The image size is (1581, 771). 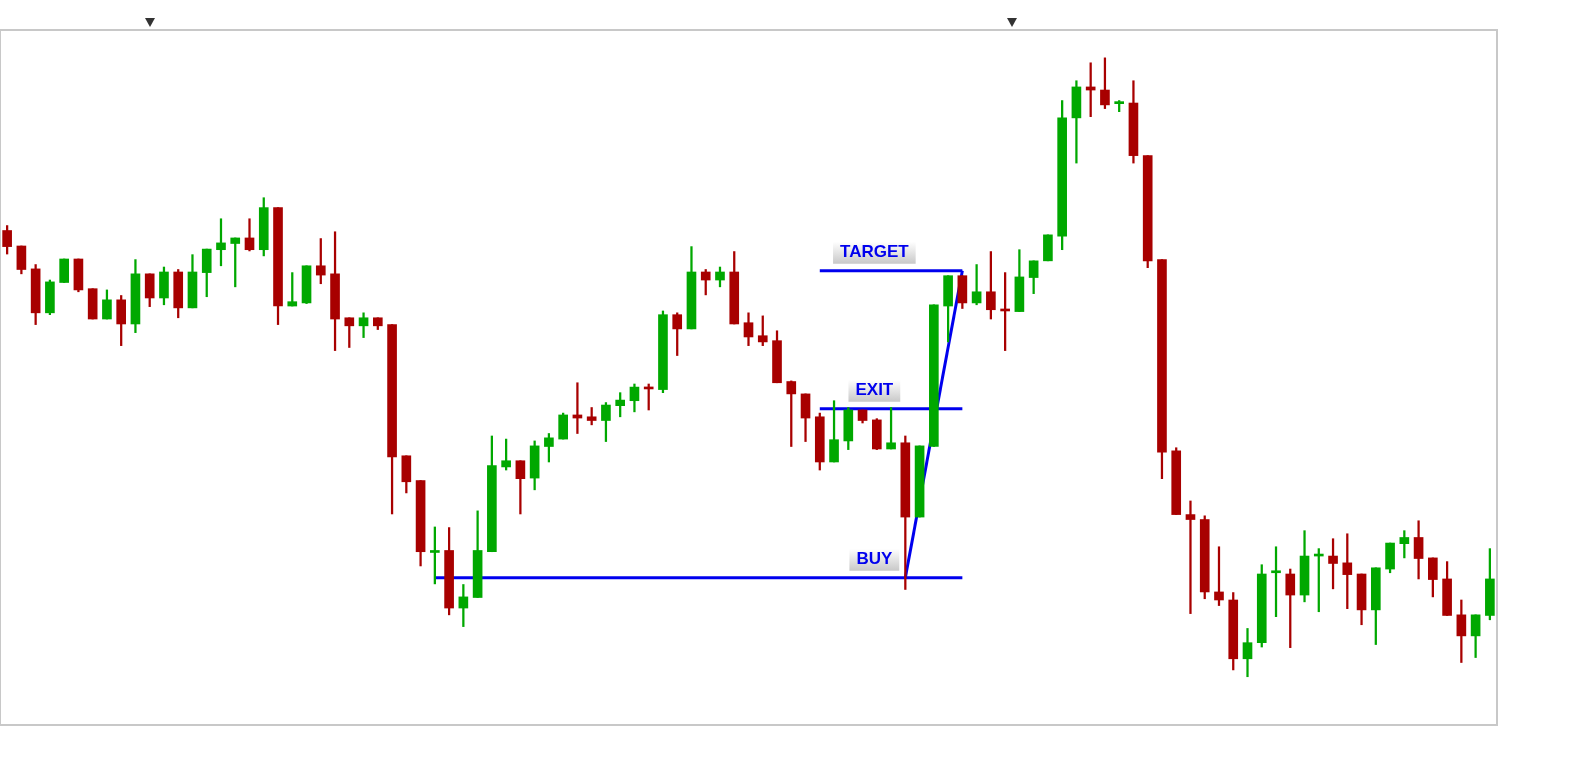 What do you see at coordinates (874, 390) in the screenshot?
I see `series-label: EXIT` at bounding box center [874, 390].